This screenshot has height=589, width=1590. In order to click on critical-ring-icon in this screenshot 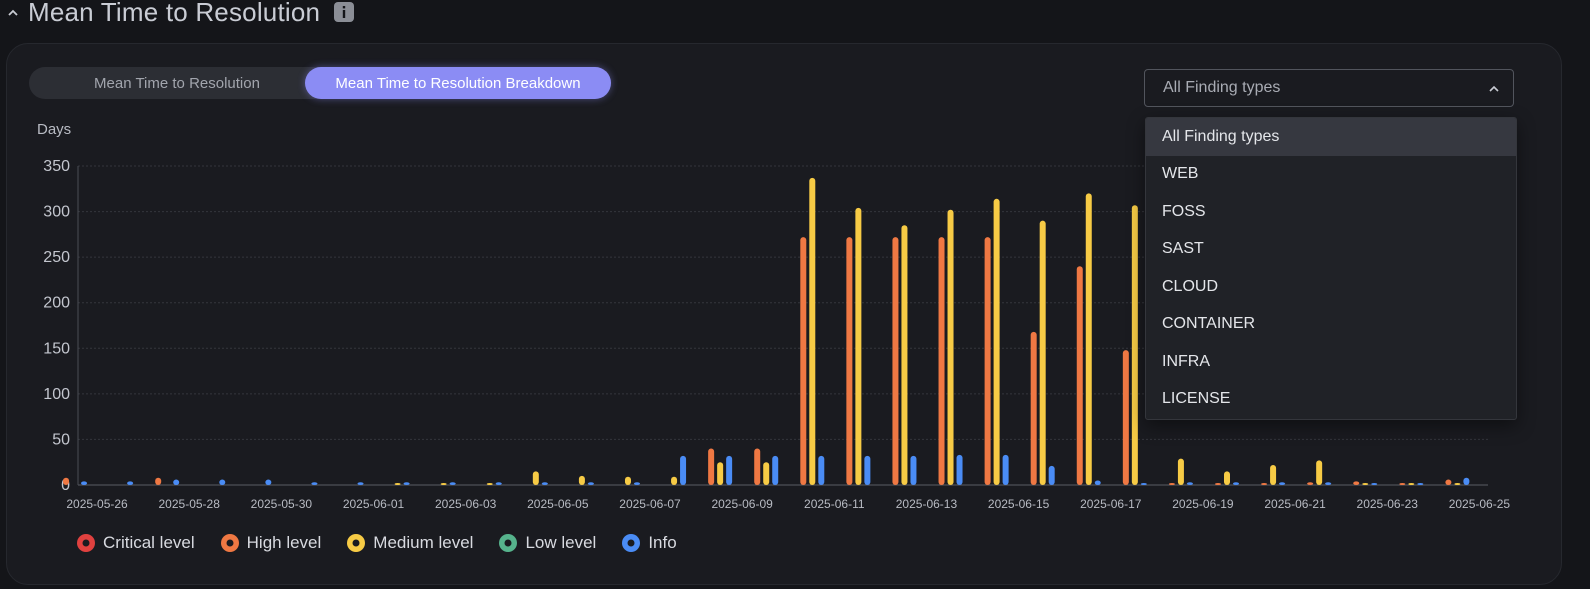, I will do `click(86, 543)`.